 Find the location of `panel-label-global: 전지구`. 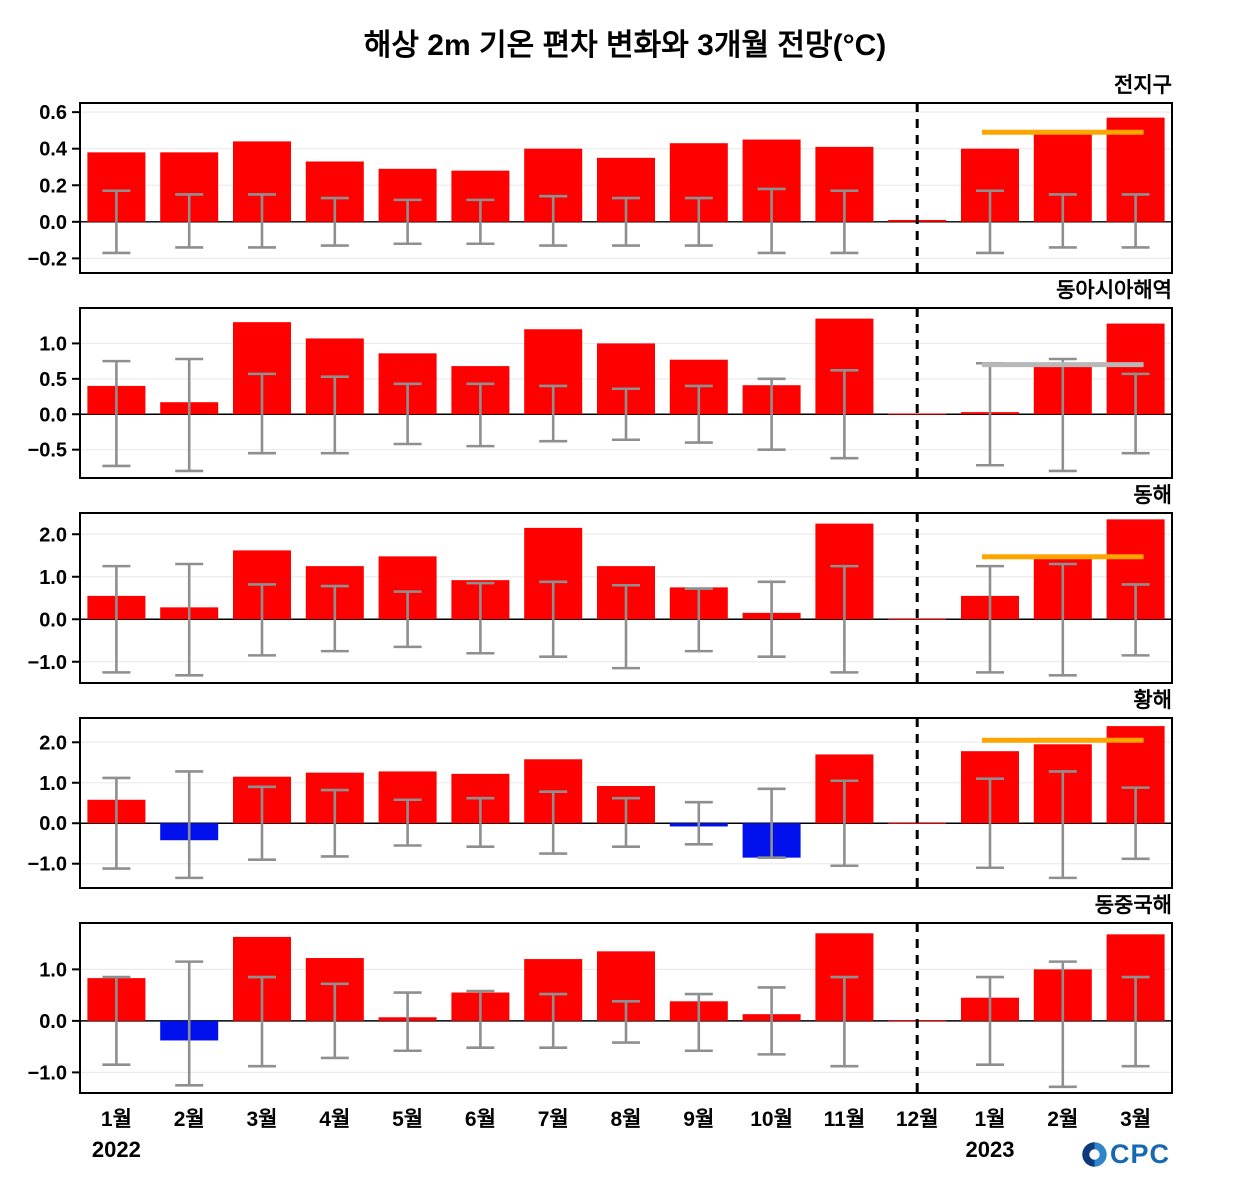

panel-label-global: 전지구 is located at coordinates (1143, 85).